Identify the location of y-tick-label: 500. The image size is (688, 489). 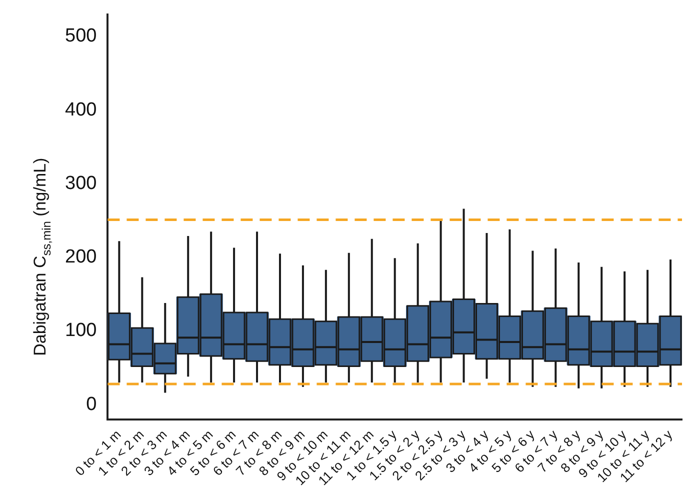
(81, 36).